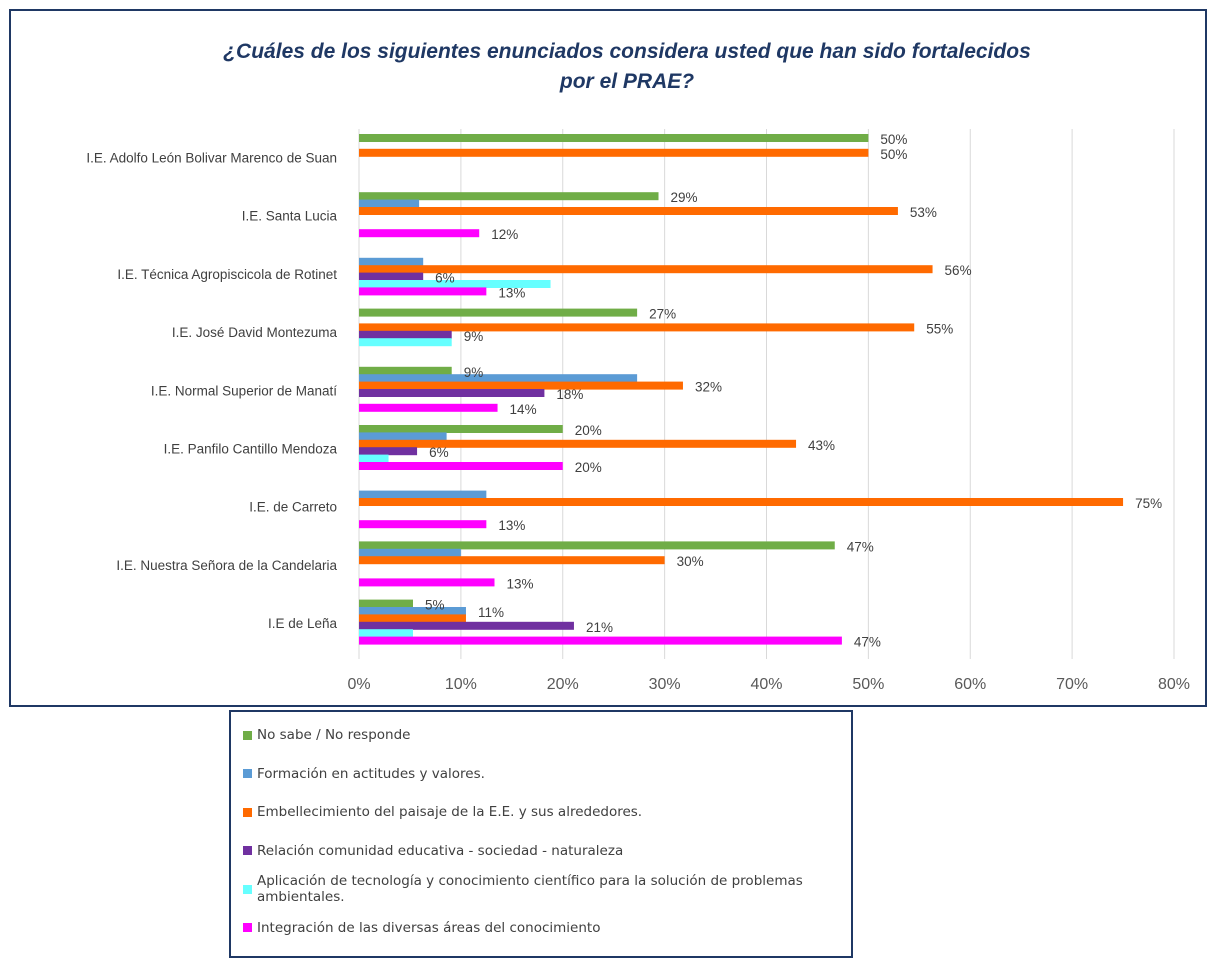 This screenshot has height=959, width=1209. What do you see at coordinates (626, 81) in the screenshot?
I see `chart-title-line2: por el PRAE?` at bounding box center [626, 81].